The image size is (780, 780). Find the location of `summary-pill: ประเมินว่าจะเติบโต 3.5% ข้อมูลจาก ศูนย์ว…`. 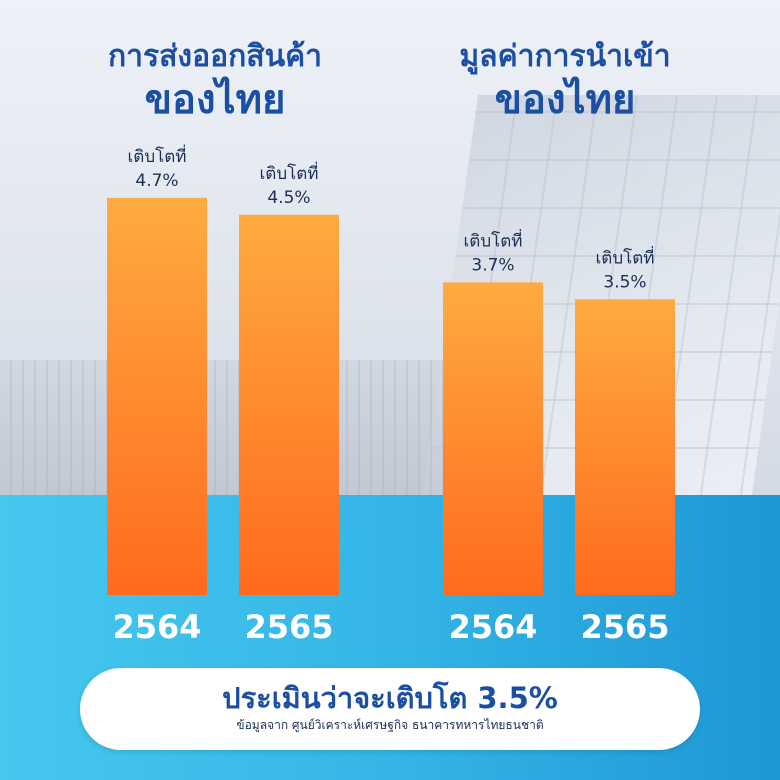

summary-pill: ประเมินว่าจะเติบโต 3.5% ข้อมูลจาก ศูนย์ว… is located at coordinates (390, 709).